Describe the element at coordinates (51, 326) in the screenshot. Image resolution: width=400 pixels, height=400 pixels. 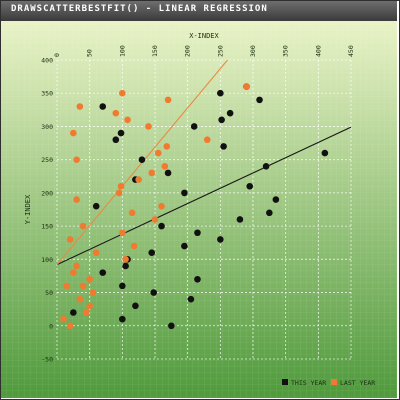
I see `y-tick-label: 0` at that location.